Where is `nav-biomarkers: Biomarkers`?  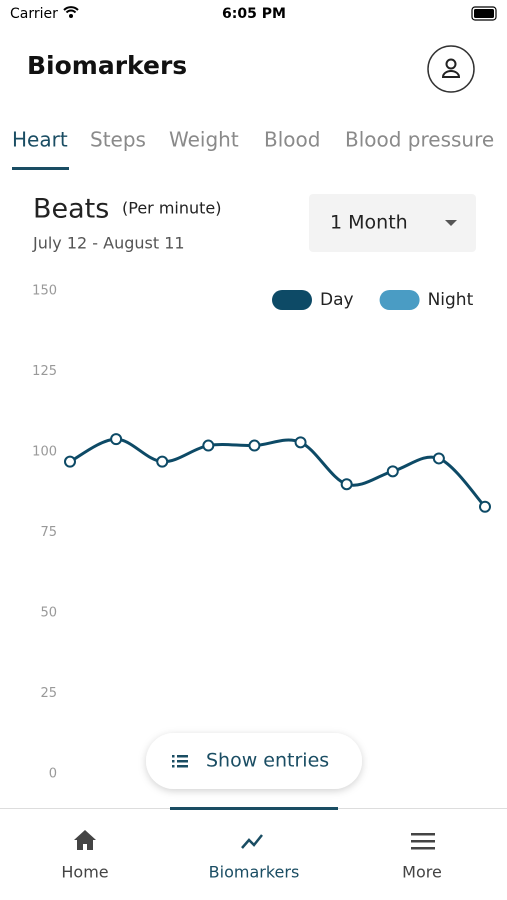
nav-biomarkers: Biomarkers is located at coordinates (254, 872).